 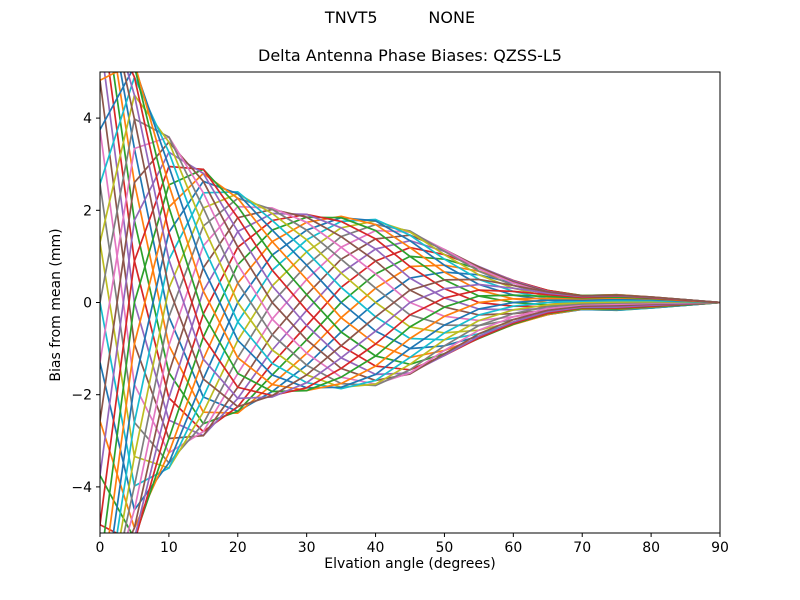 What do you see at coordinates (410, 564) in the screenshot?
I see `x-axis-label: Elvation angle (degrees)` at bounding box center [410, 564].